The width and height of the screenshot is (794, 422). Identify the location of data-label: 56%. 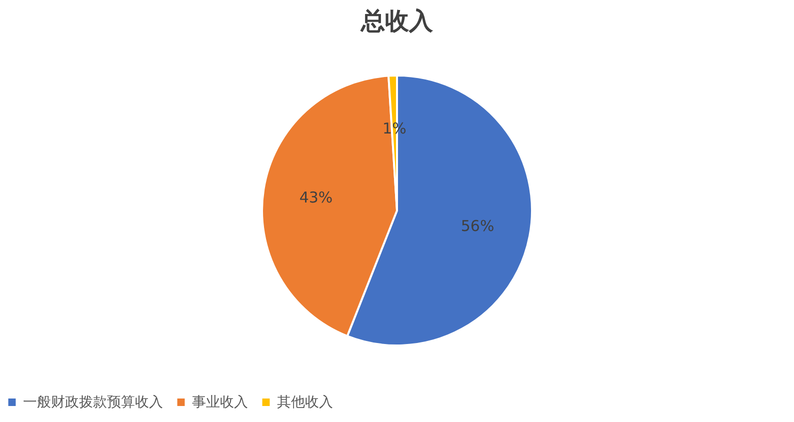
(477, 225).